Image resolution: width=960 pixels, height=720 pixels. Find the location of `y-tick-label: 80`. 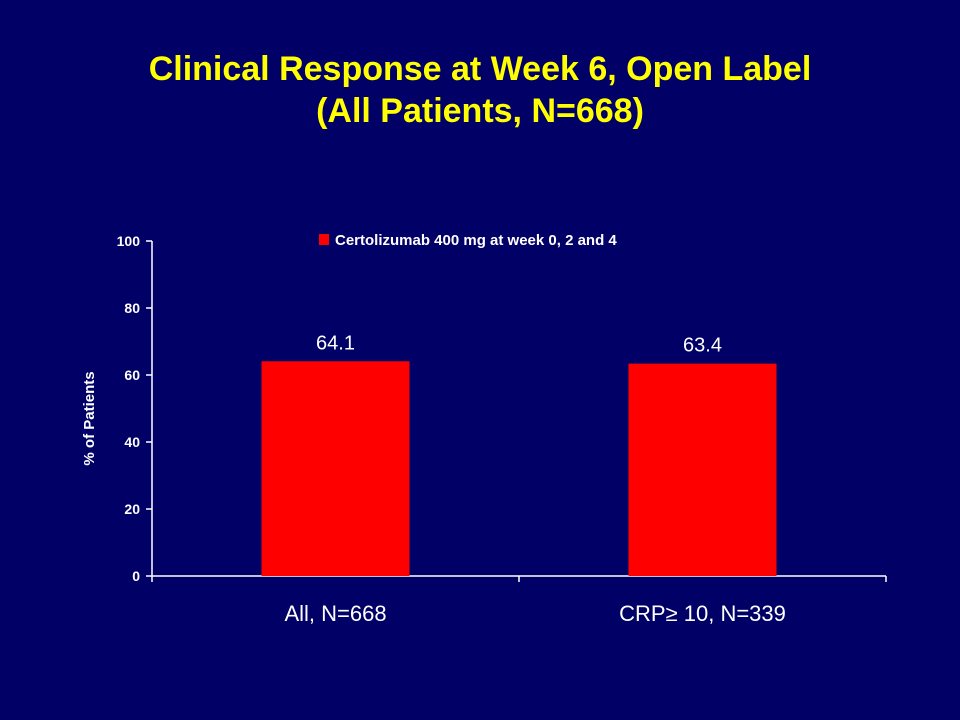

y-tick-label: 80 is located at coordinates (132, 308).